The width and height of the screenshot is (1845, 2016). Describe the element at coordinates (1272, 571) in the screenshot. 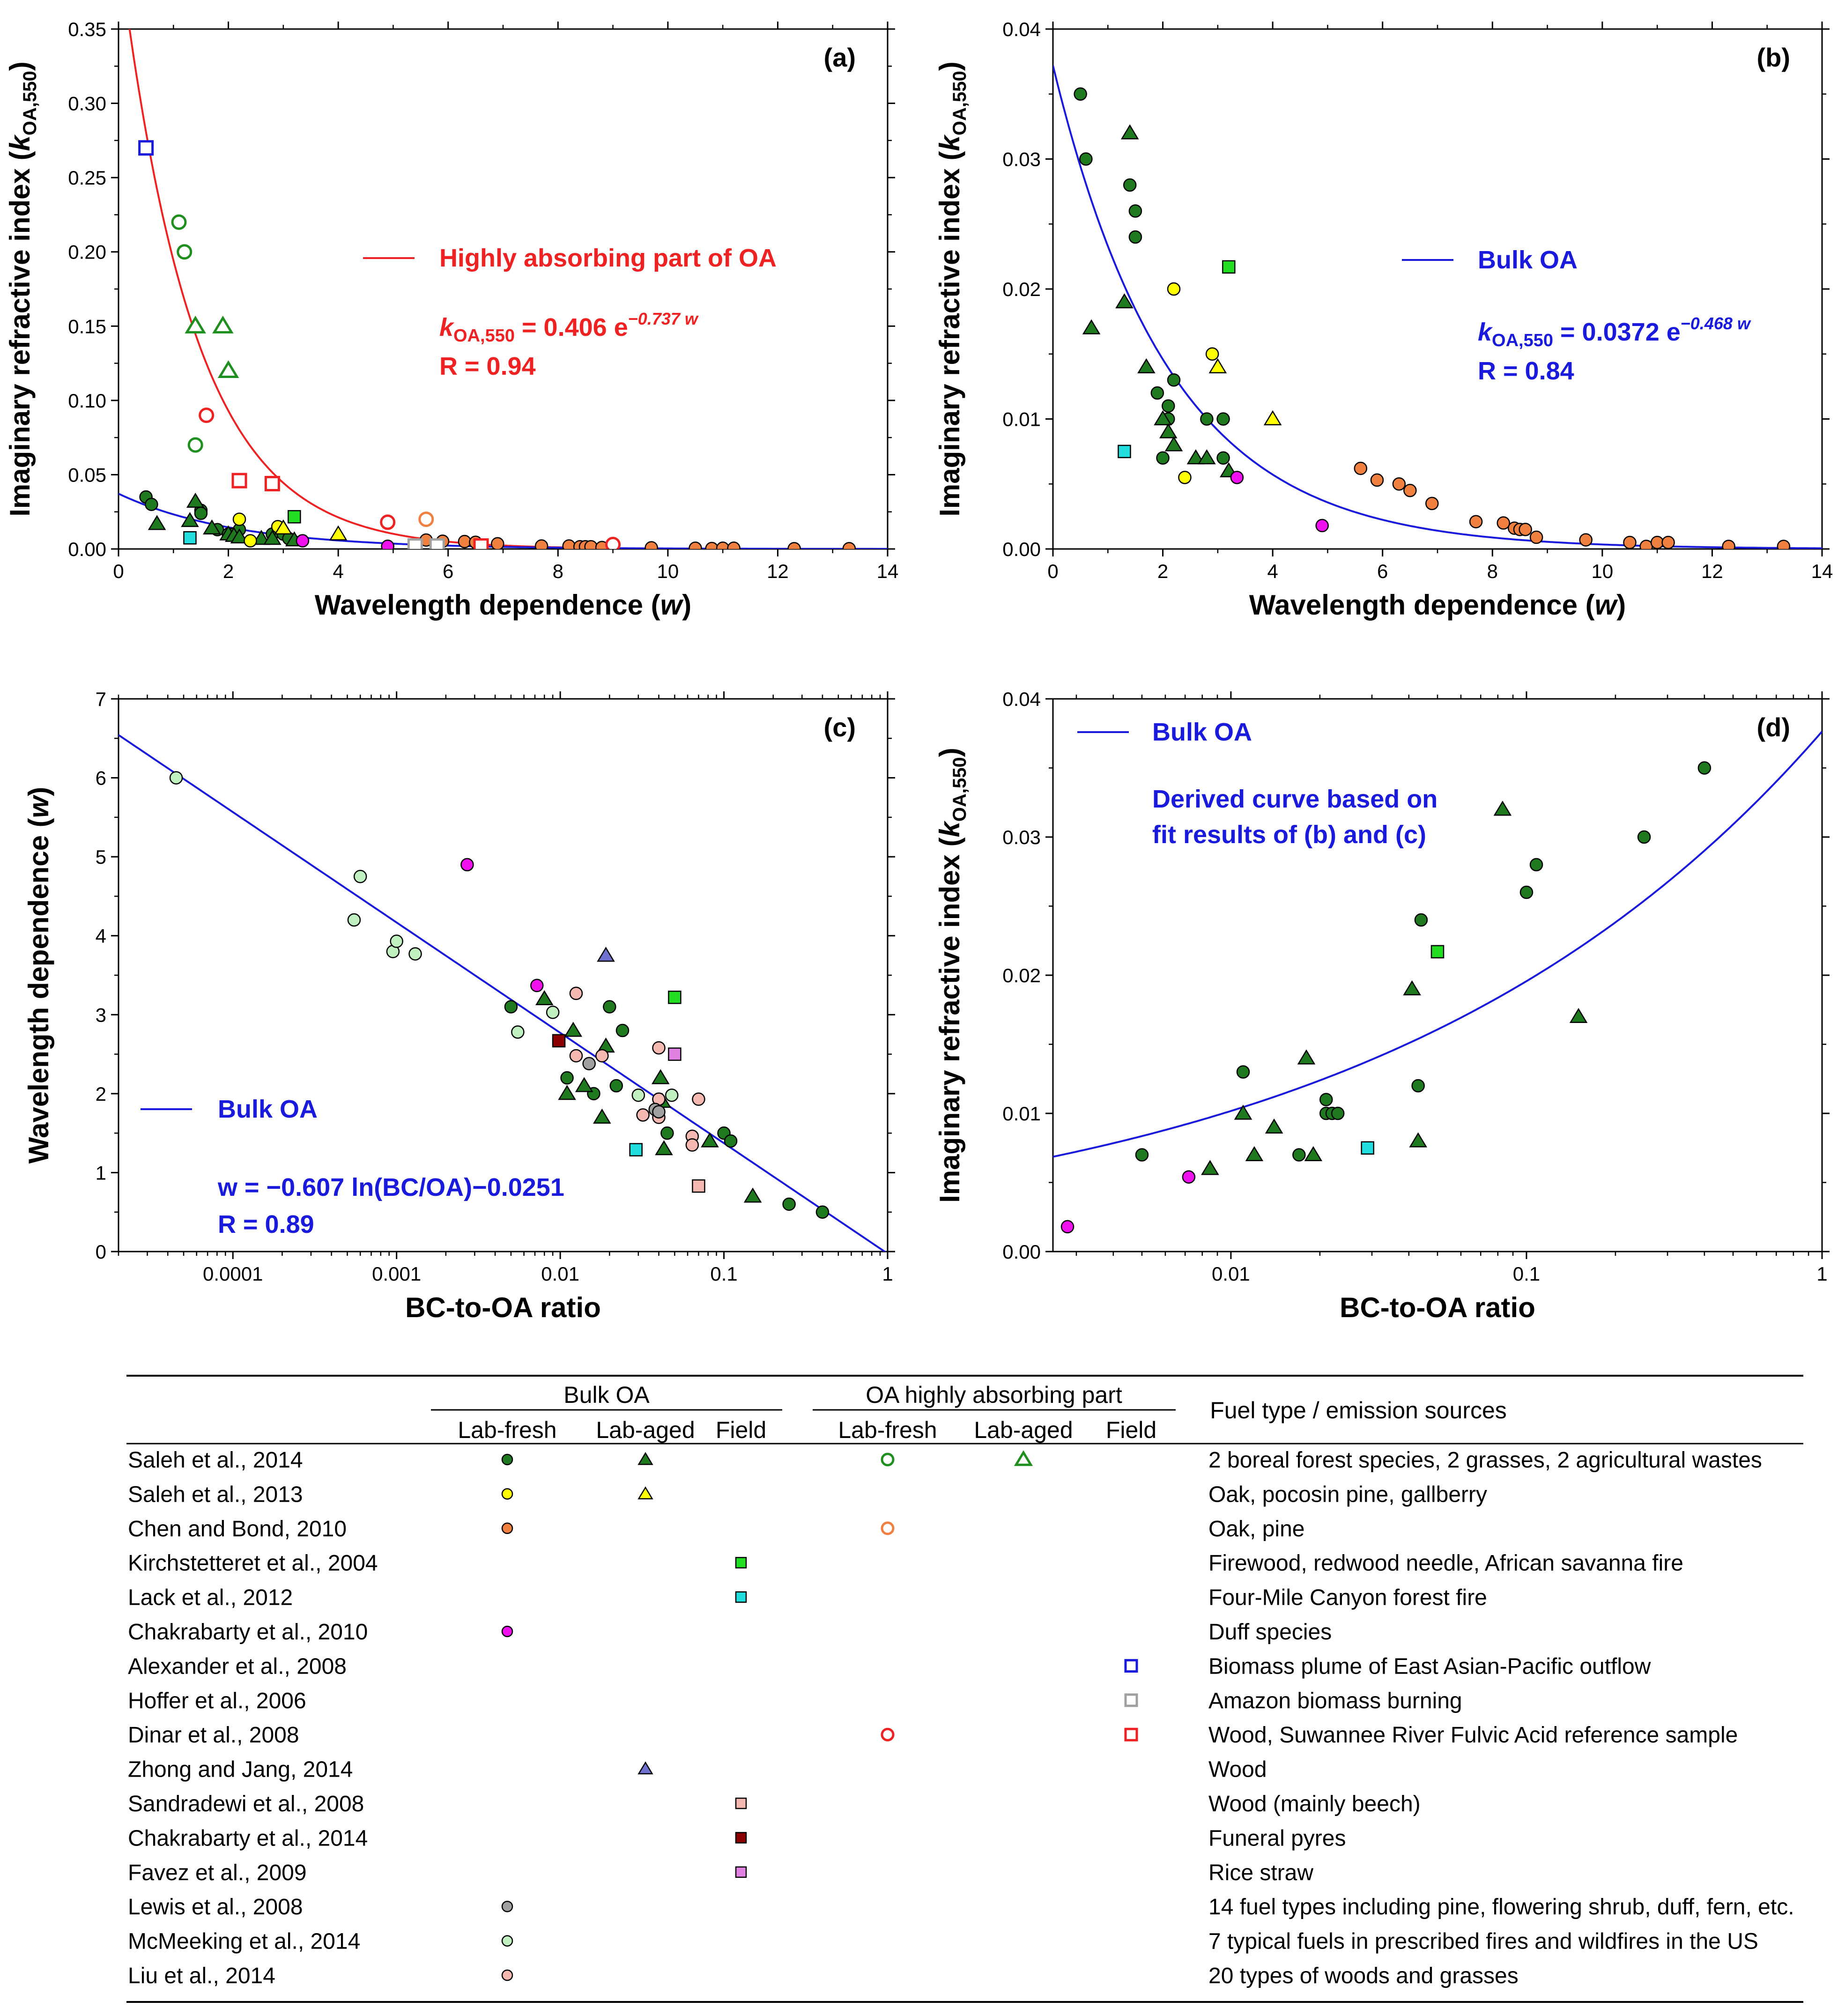

I see `x-tick-label: 4` at that location.